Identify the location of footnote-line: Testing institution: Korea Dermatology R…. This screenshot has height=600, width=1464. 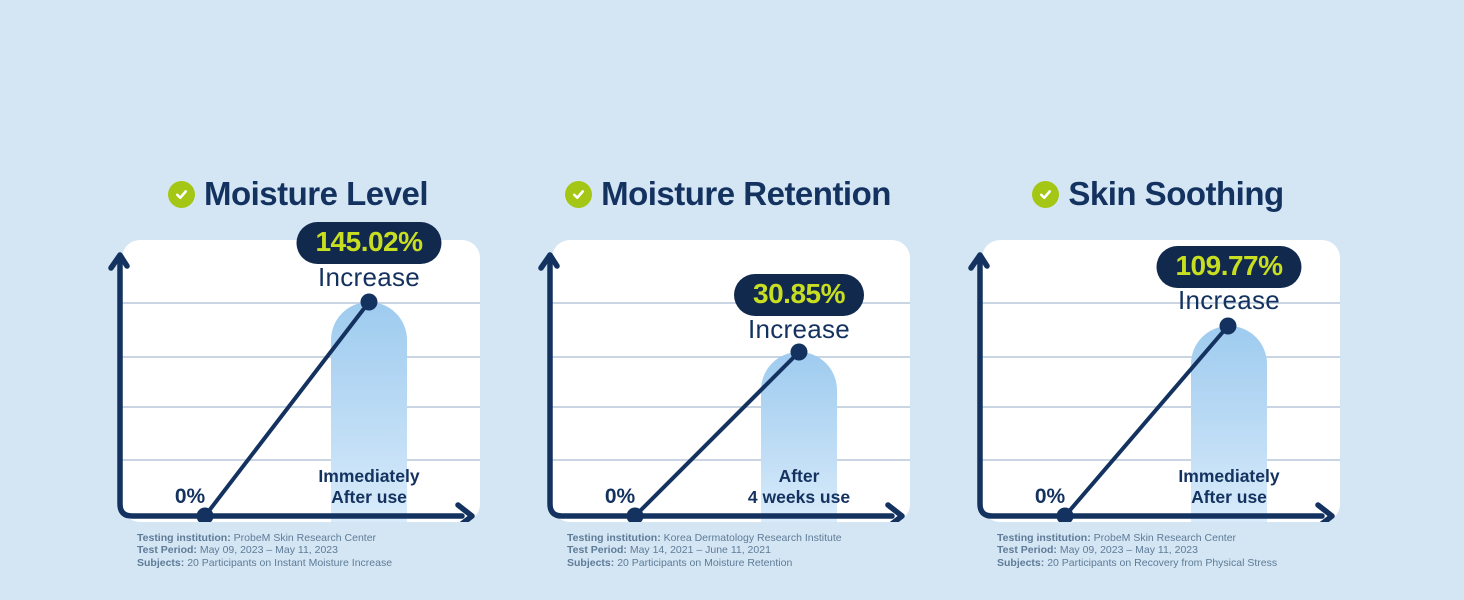
(704, 538).